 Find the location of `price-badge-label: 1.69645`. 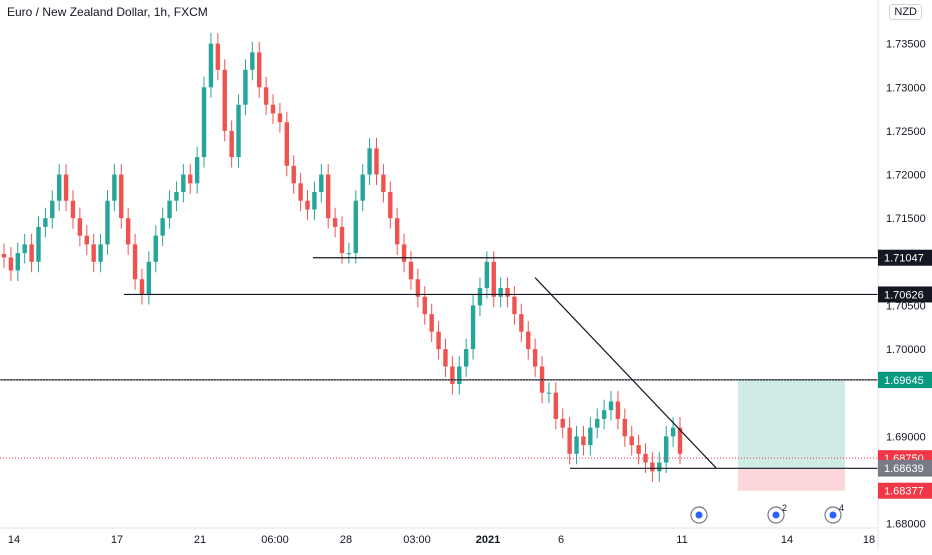

price-badge-label: 1.69645 is located at coordinates (904, 381).